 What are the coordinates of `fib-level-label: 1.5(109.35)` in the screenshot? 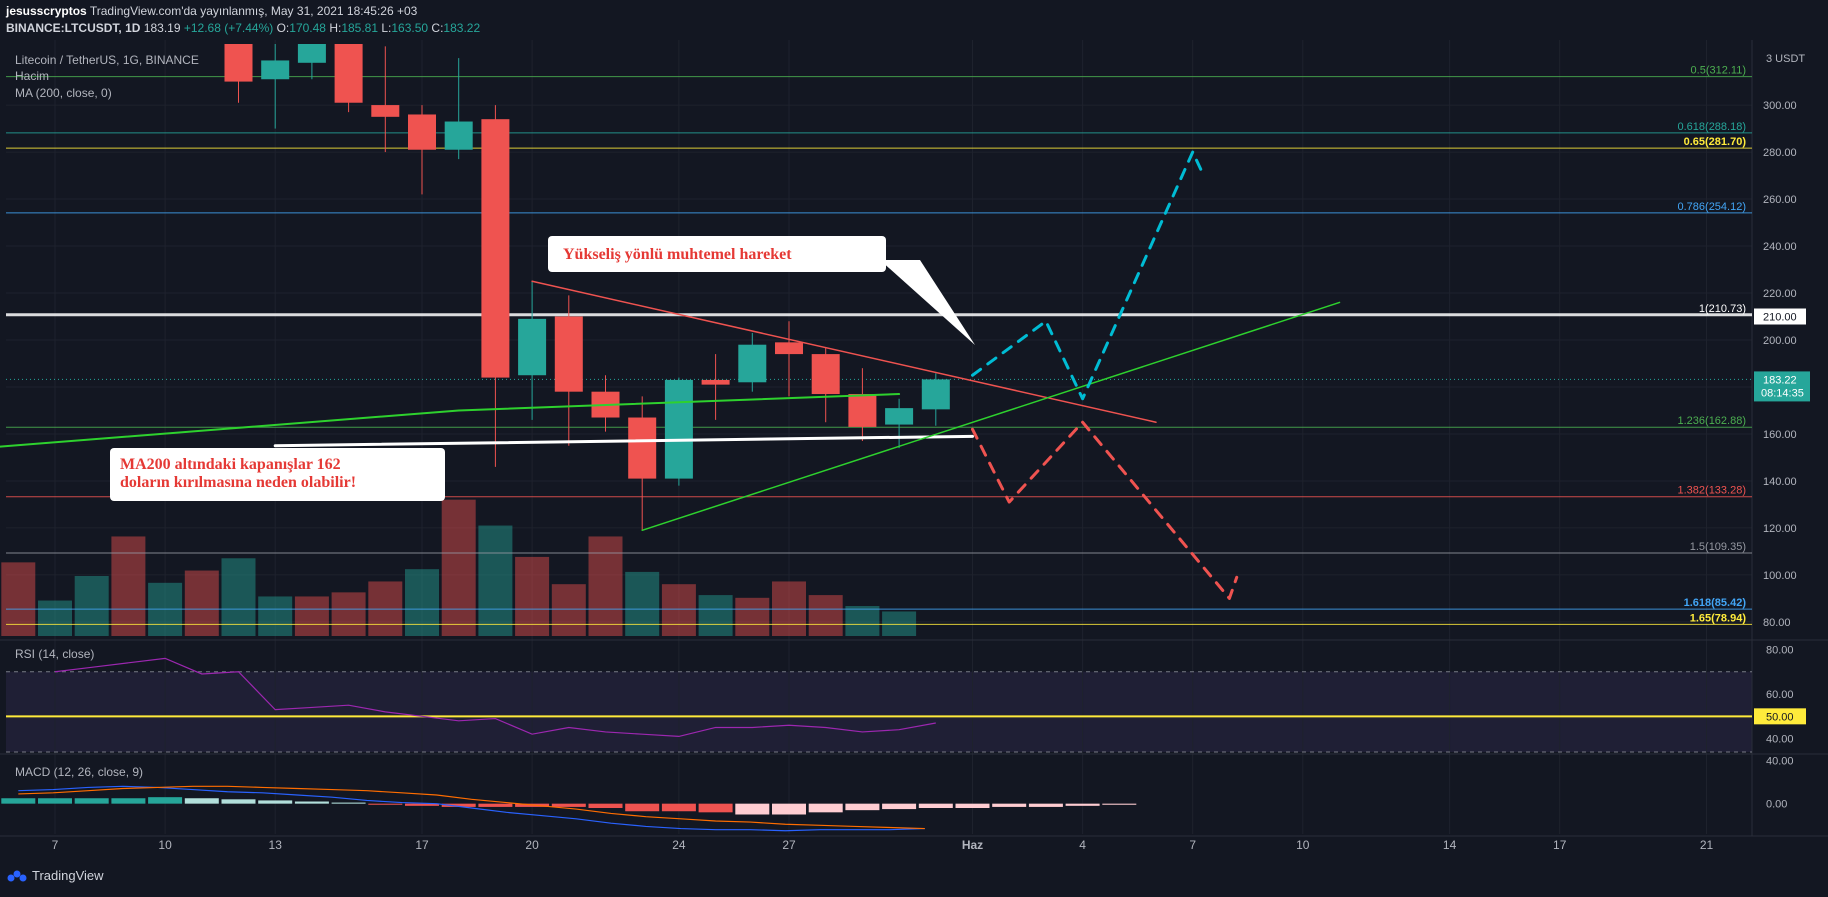 It's located at (1718, 547).